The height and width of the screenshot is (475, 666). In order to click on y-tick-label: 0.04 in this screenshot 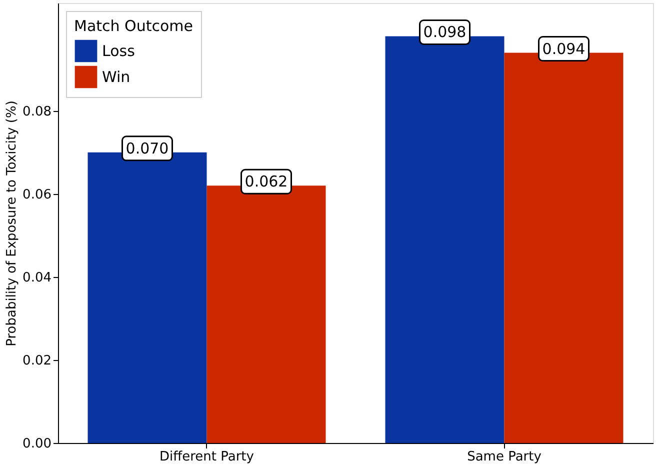, I will do `click(37, 278)`.